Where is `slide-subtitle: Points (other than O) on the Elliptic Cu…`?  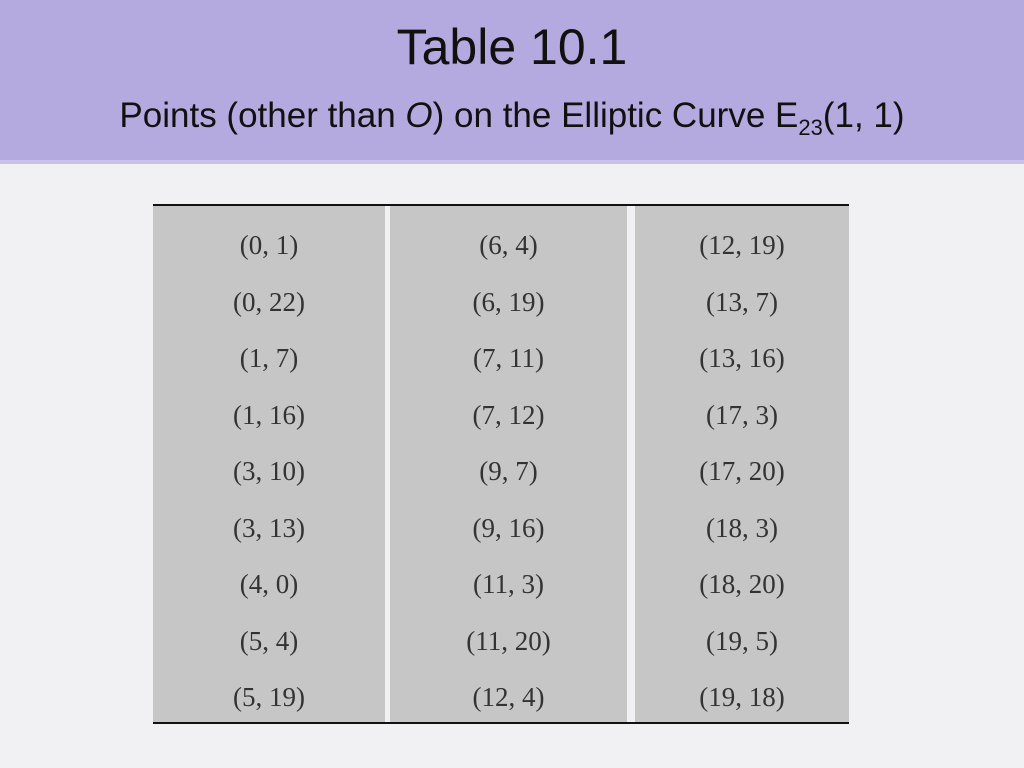 slide-subtitle: Points (other than O) on the Elliptic Cu… is located at coordinates (512, 118).